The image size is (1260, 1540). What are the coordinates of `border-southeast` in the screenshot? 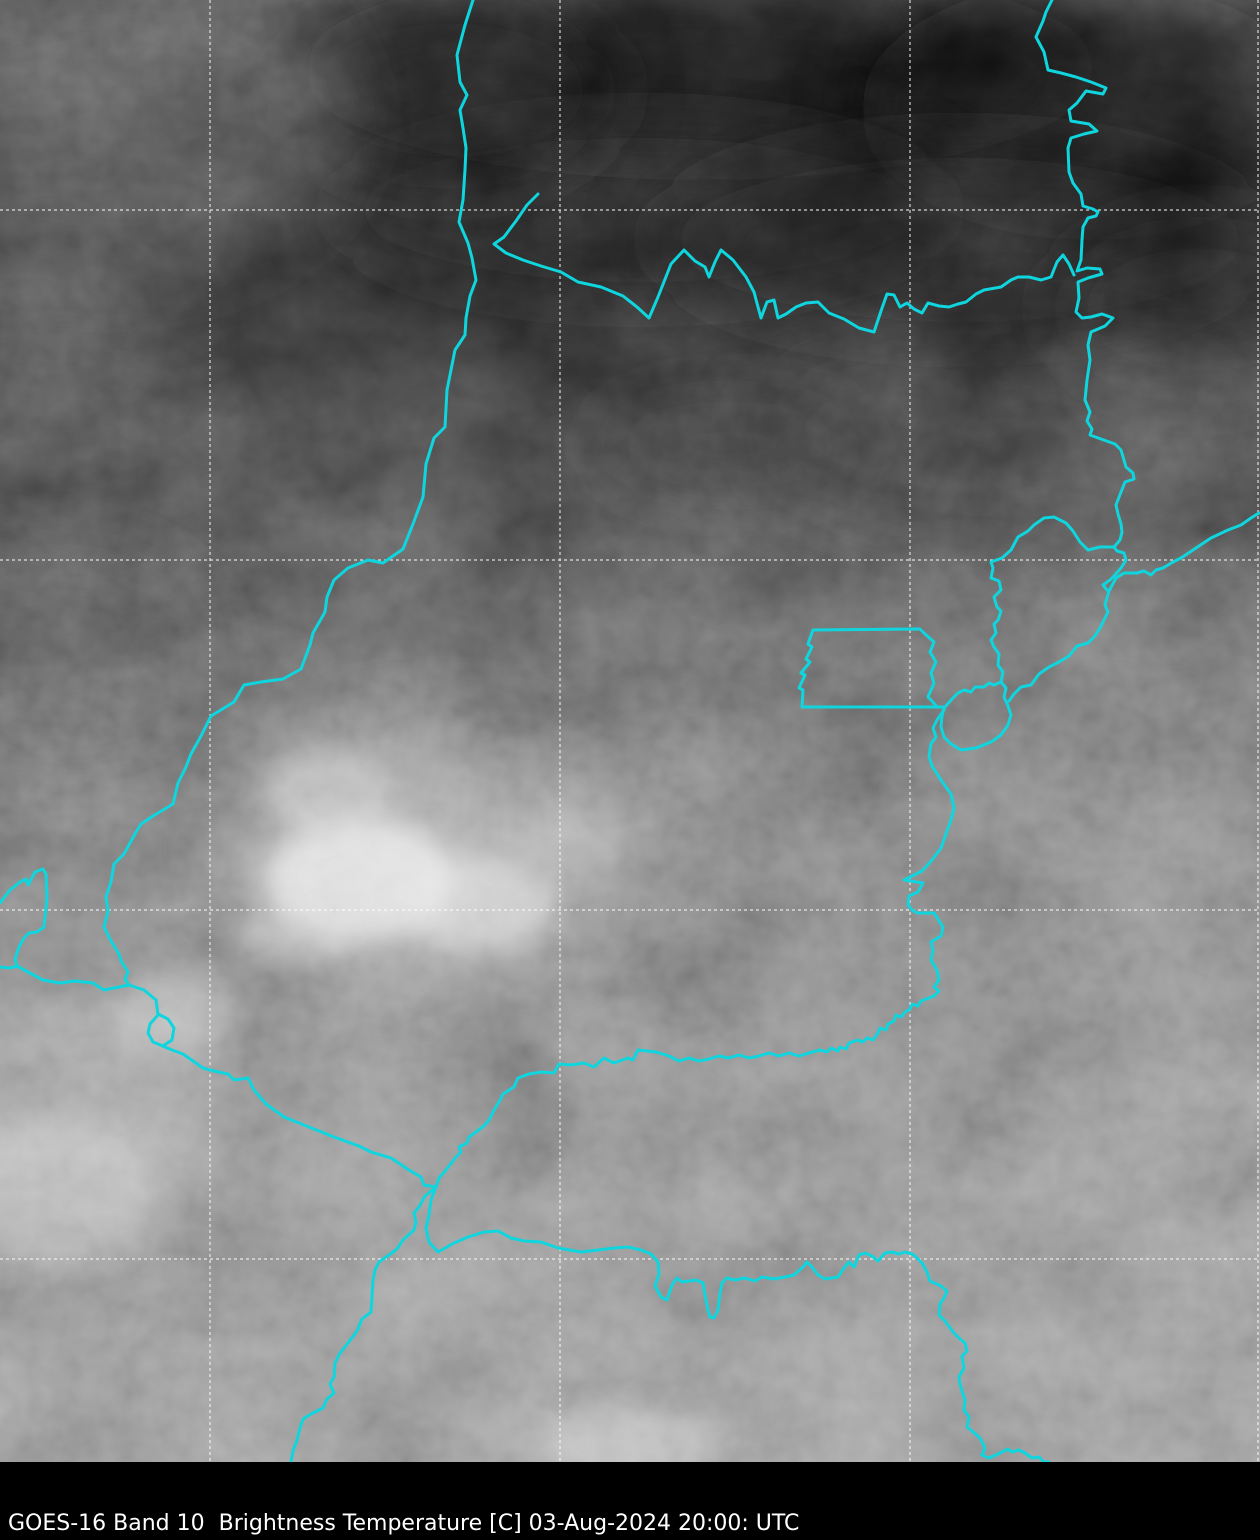 It's located at (737, 1323).